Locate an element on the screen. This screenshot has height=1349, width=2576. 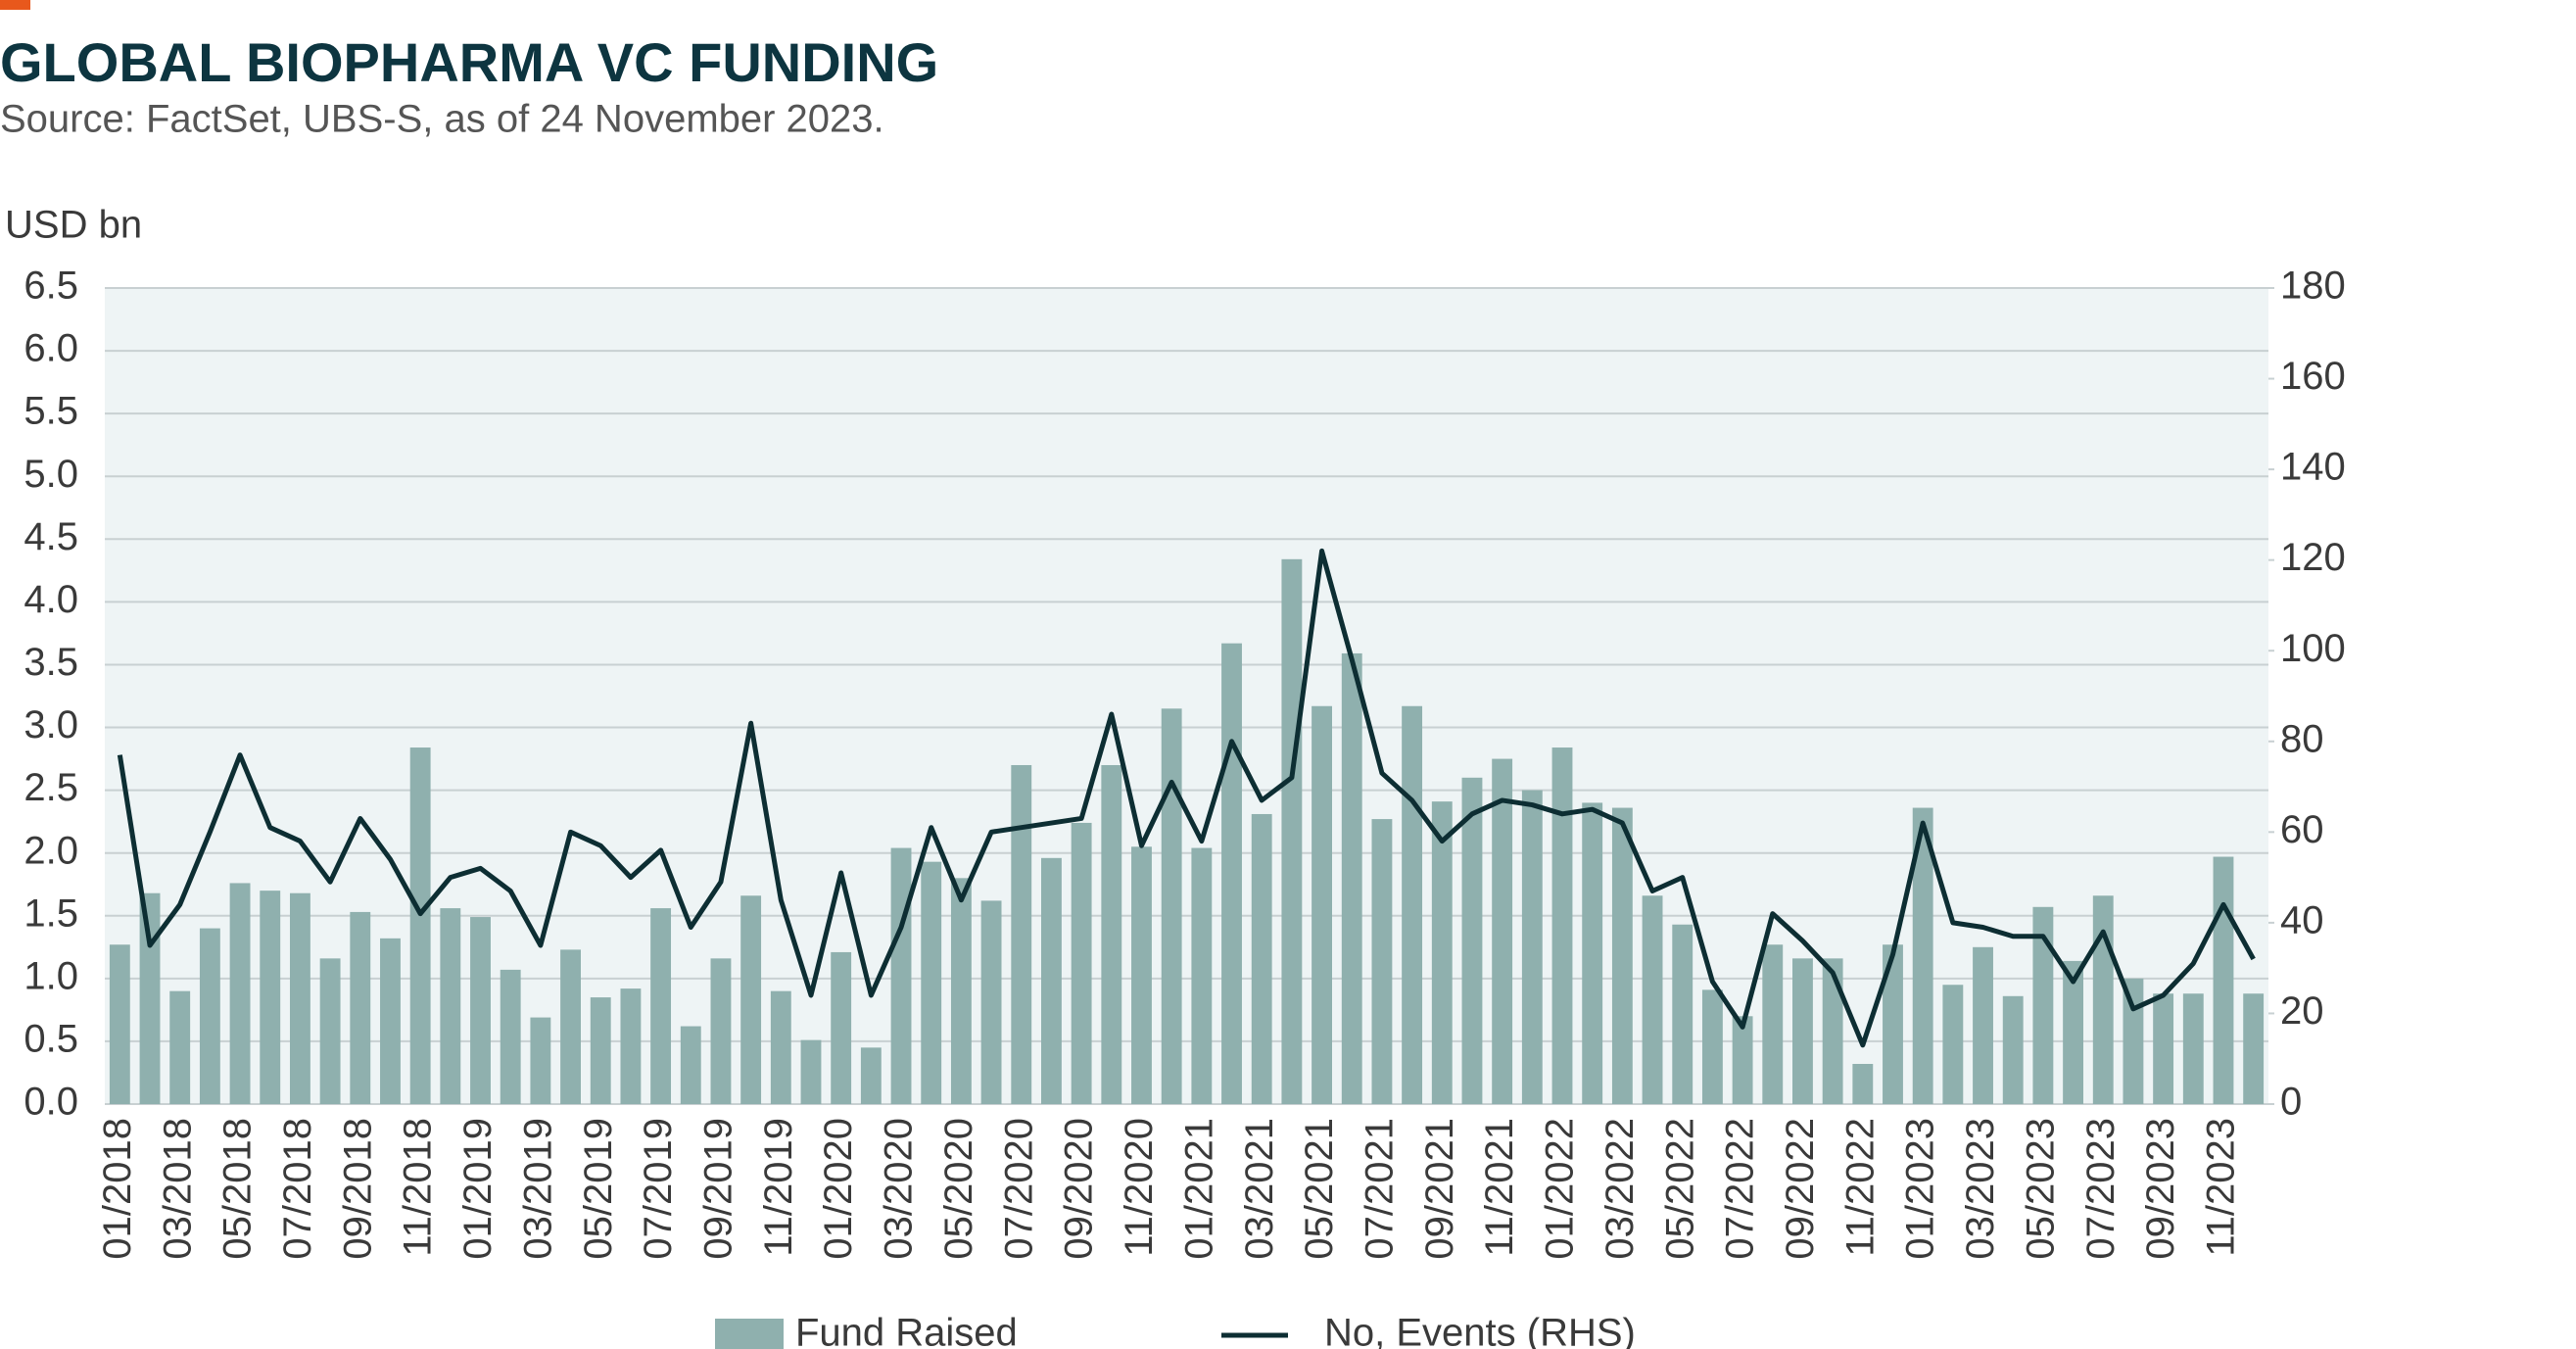
x-tick-label: 01/2021 is located at coordinates (1198, 1189).